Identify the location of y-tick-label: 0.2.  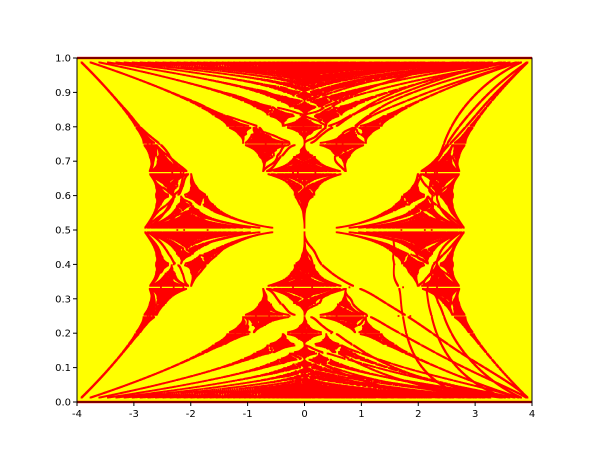
(63, 334).